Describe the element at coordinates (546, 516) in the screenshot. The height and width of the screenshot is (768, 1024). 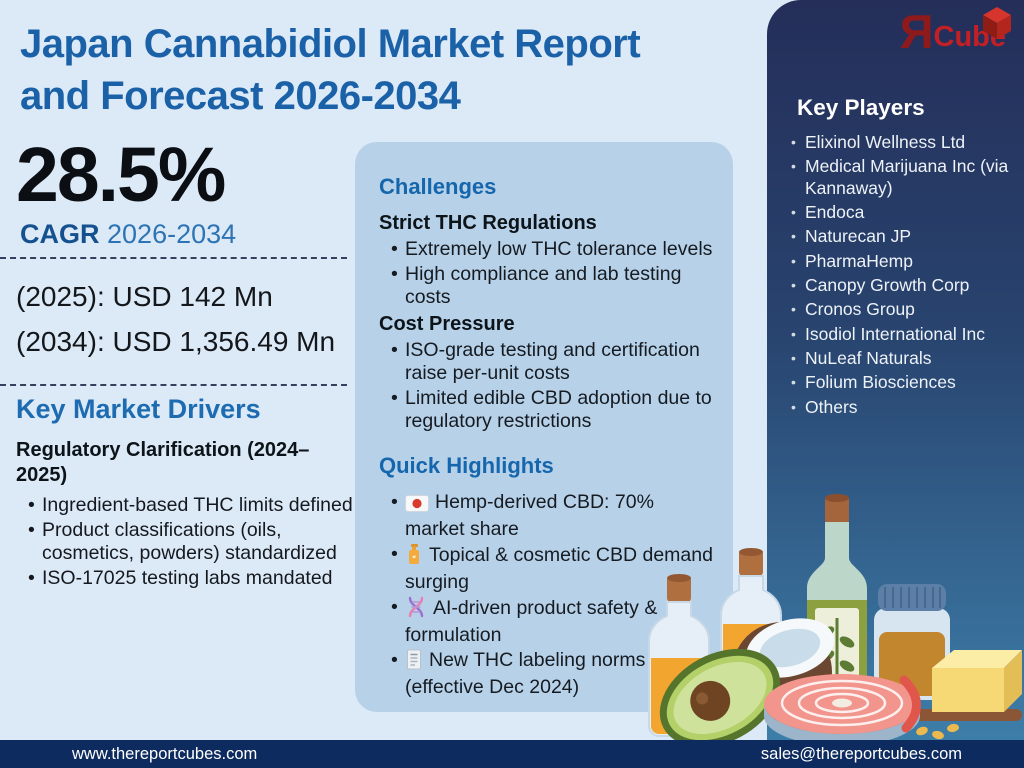
I see `list-item: Hemp-derived CBD: 70% market share` at that location.